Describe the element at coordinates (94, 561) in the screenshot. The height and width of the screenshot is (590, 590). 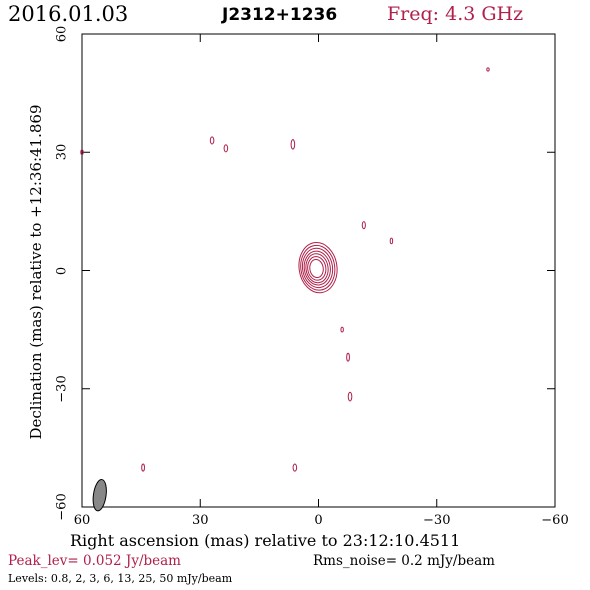
I see `peak-level: Peak_lev= 0.052 Jy/beam` at that location.